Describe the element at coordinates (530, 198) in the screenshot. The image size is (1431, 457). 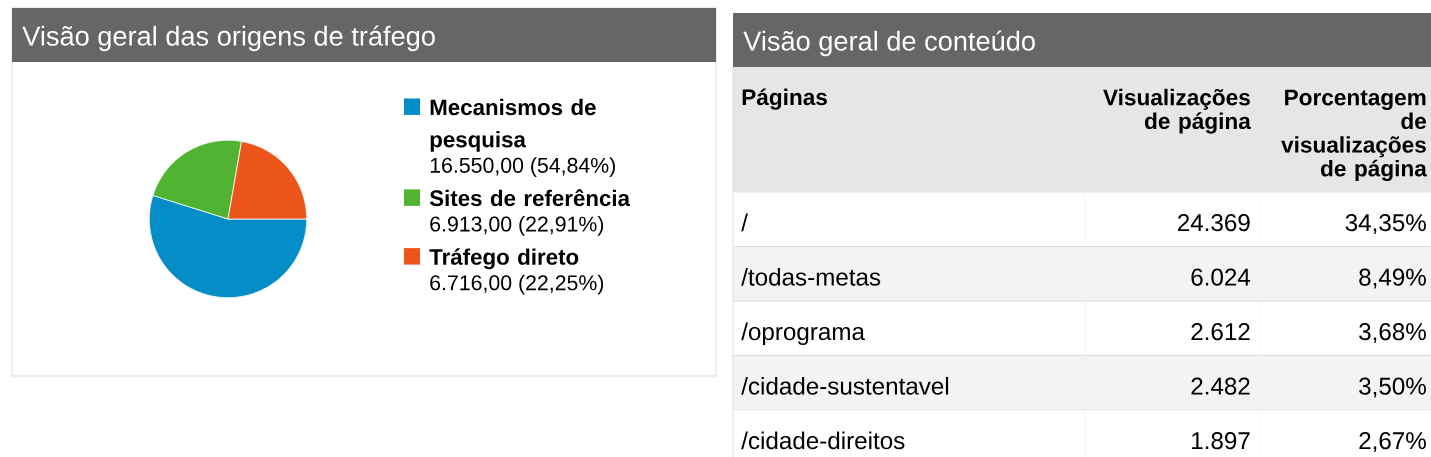
I see `legend-label: Sites de referência` at that location.